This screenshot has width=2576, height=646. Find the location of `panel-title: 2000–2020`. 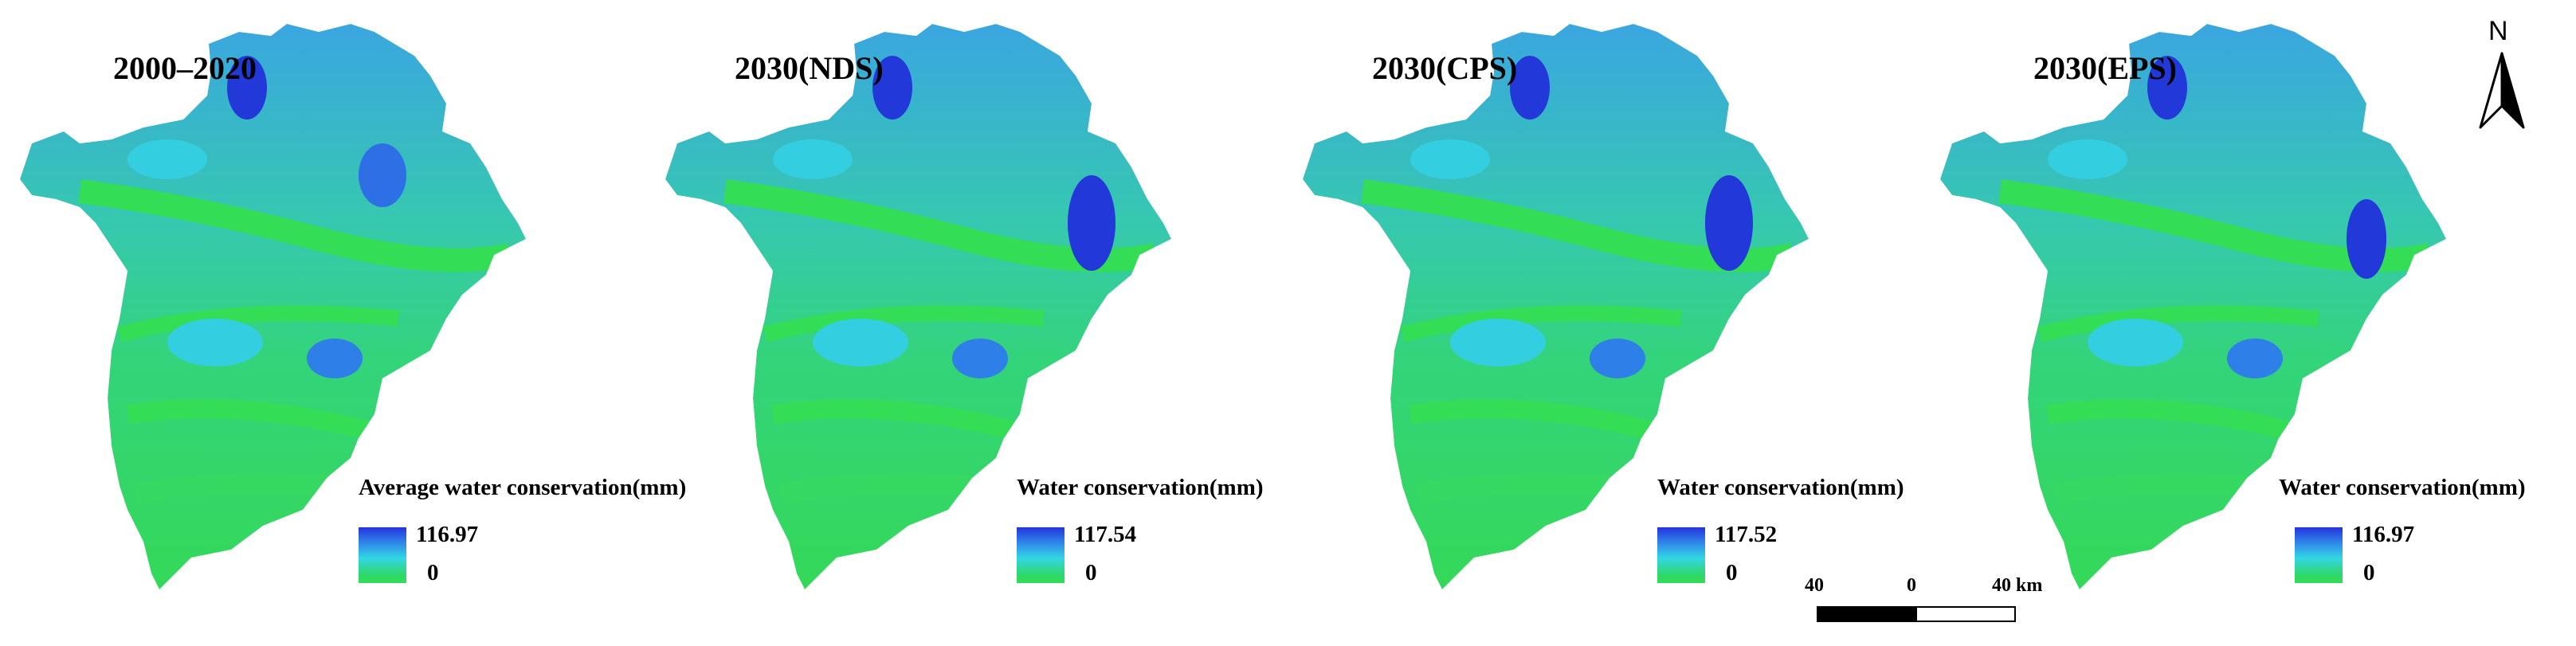

panel-title: 2000–2020 is located at coordinates (185, 68).